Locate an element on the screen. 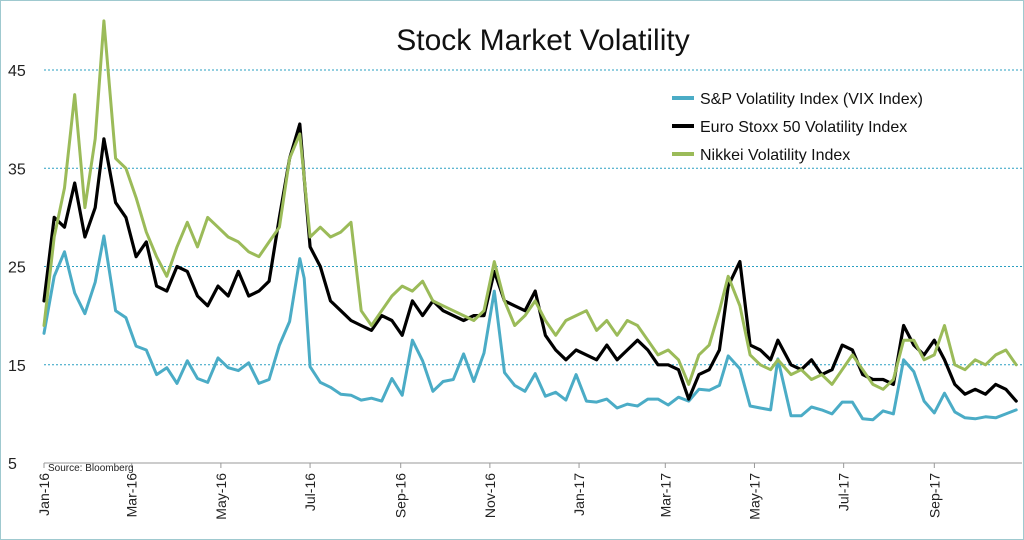 The width and height of the screenshot is (1024, 540). x-tick-label: Nov-16 is located at coordinates (490, 495).